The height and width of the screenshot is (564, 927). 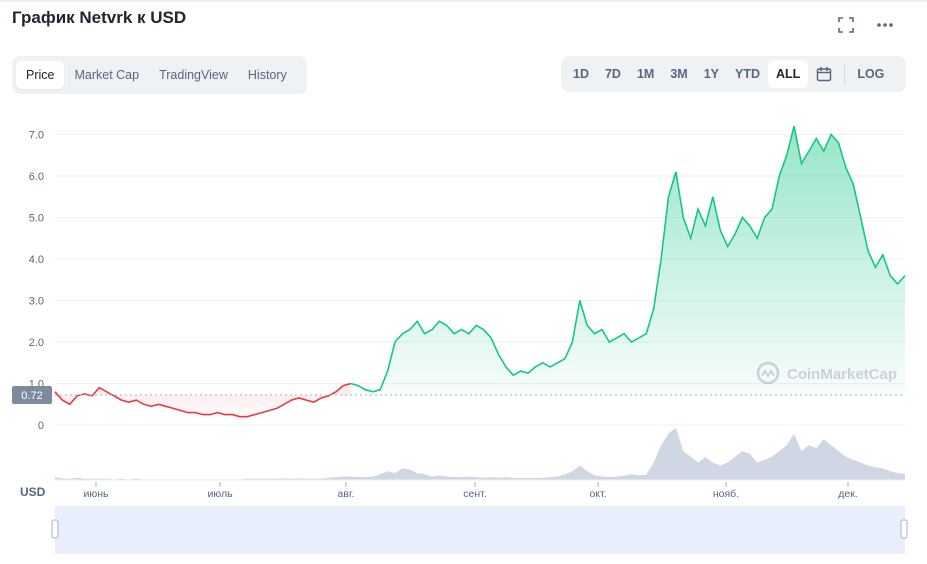 I want to click on y-tick-label: 2.0, so click(x=36, y=343).